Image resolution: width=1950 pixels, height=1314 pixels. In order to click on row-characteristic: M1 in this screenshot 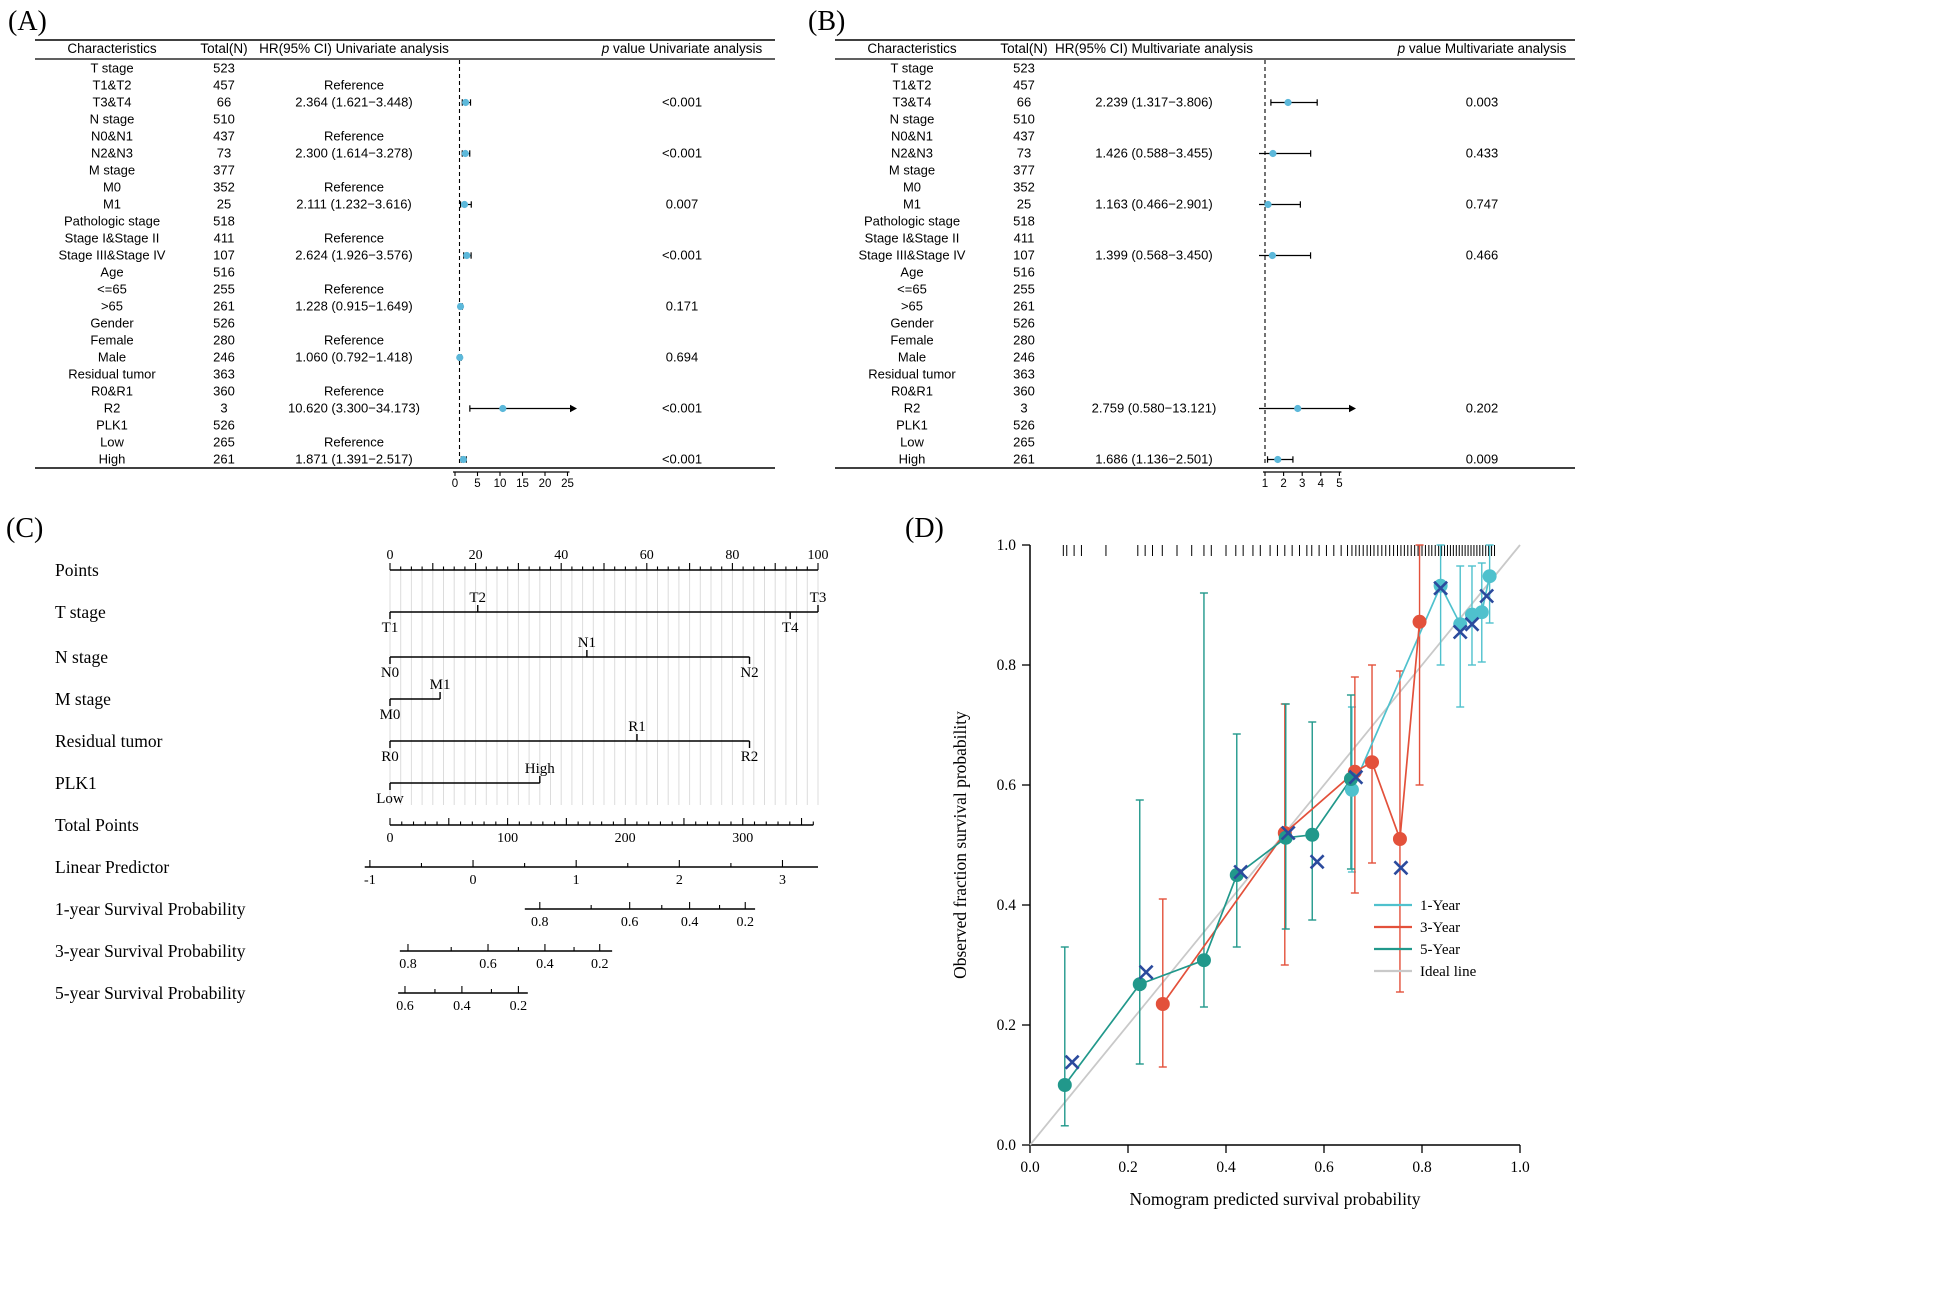, I will do `click(912, 204)`.